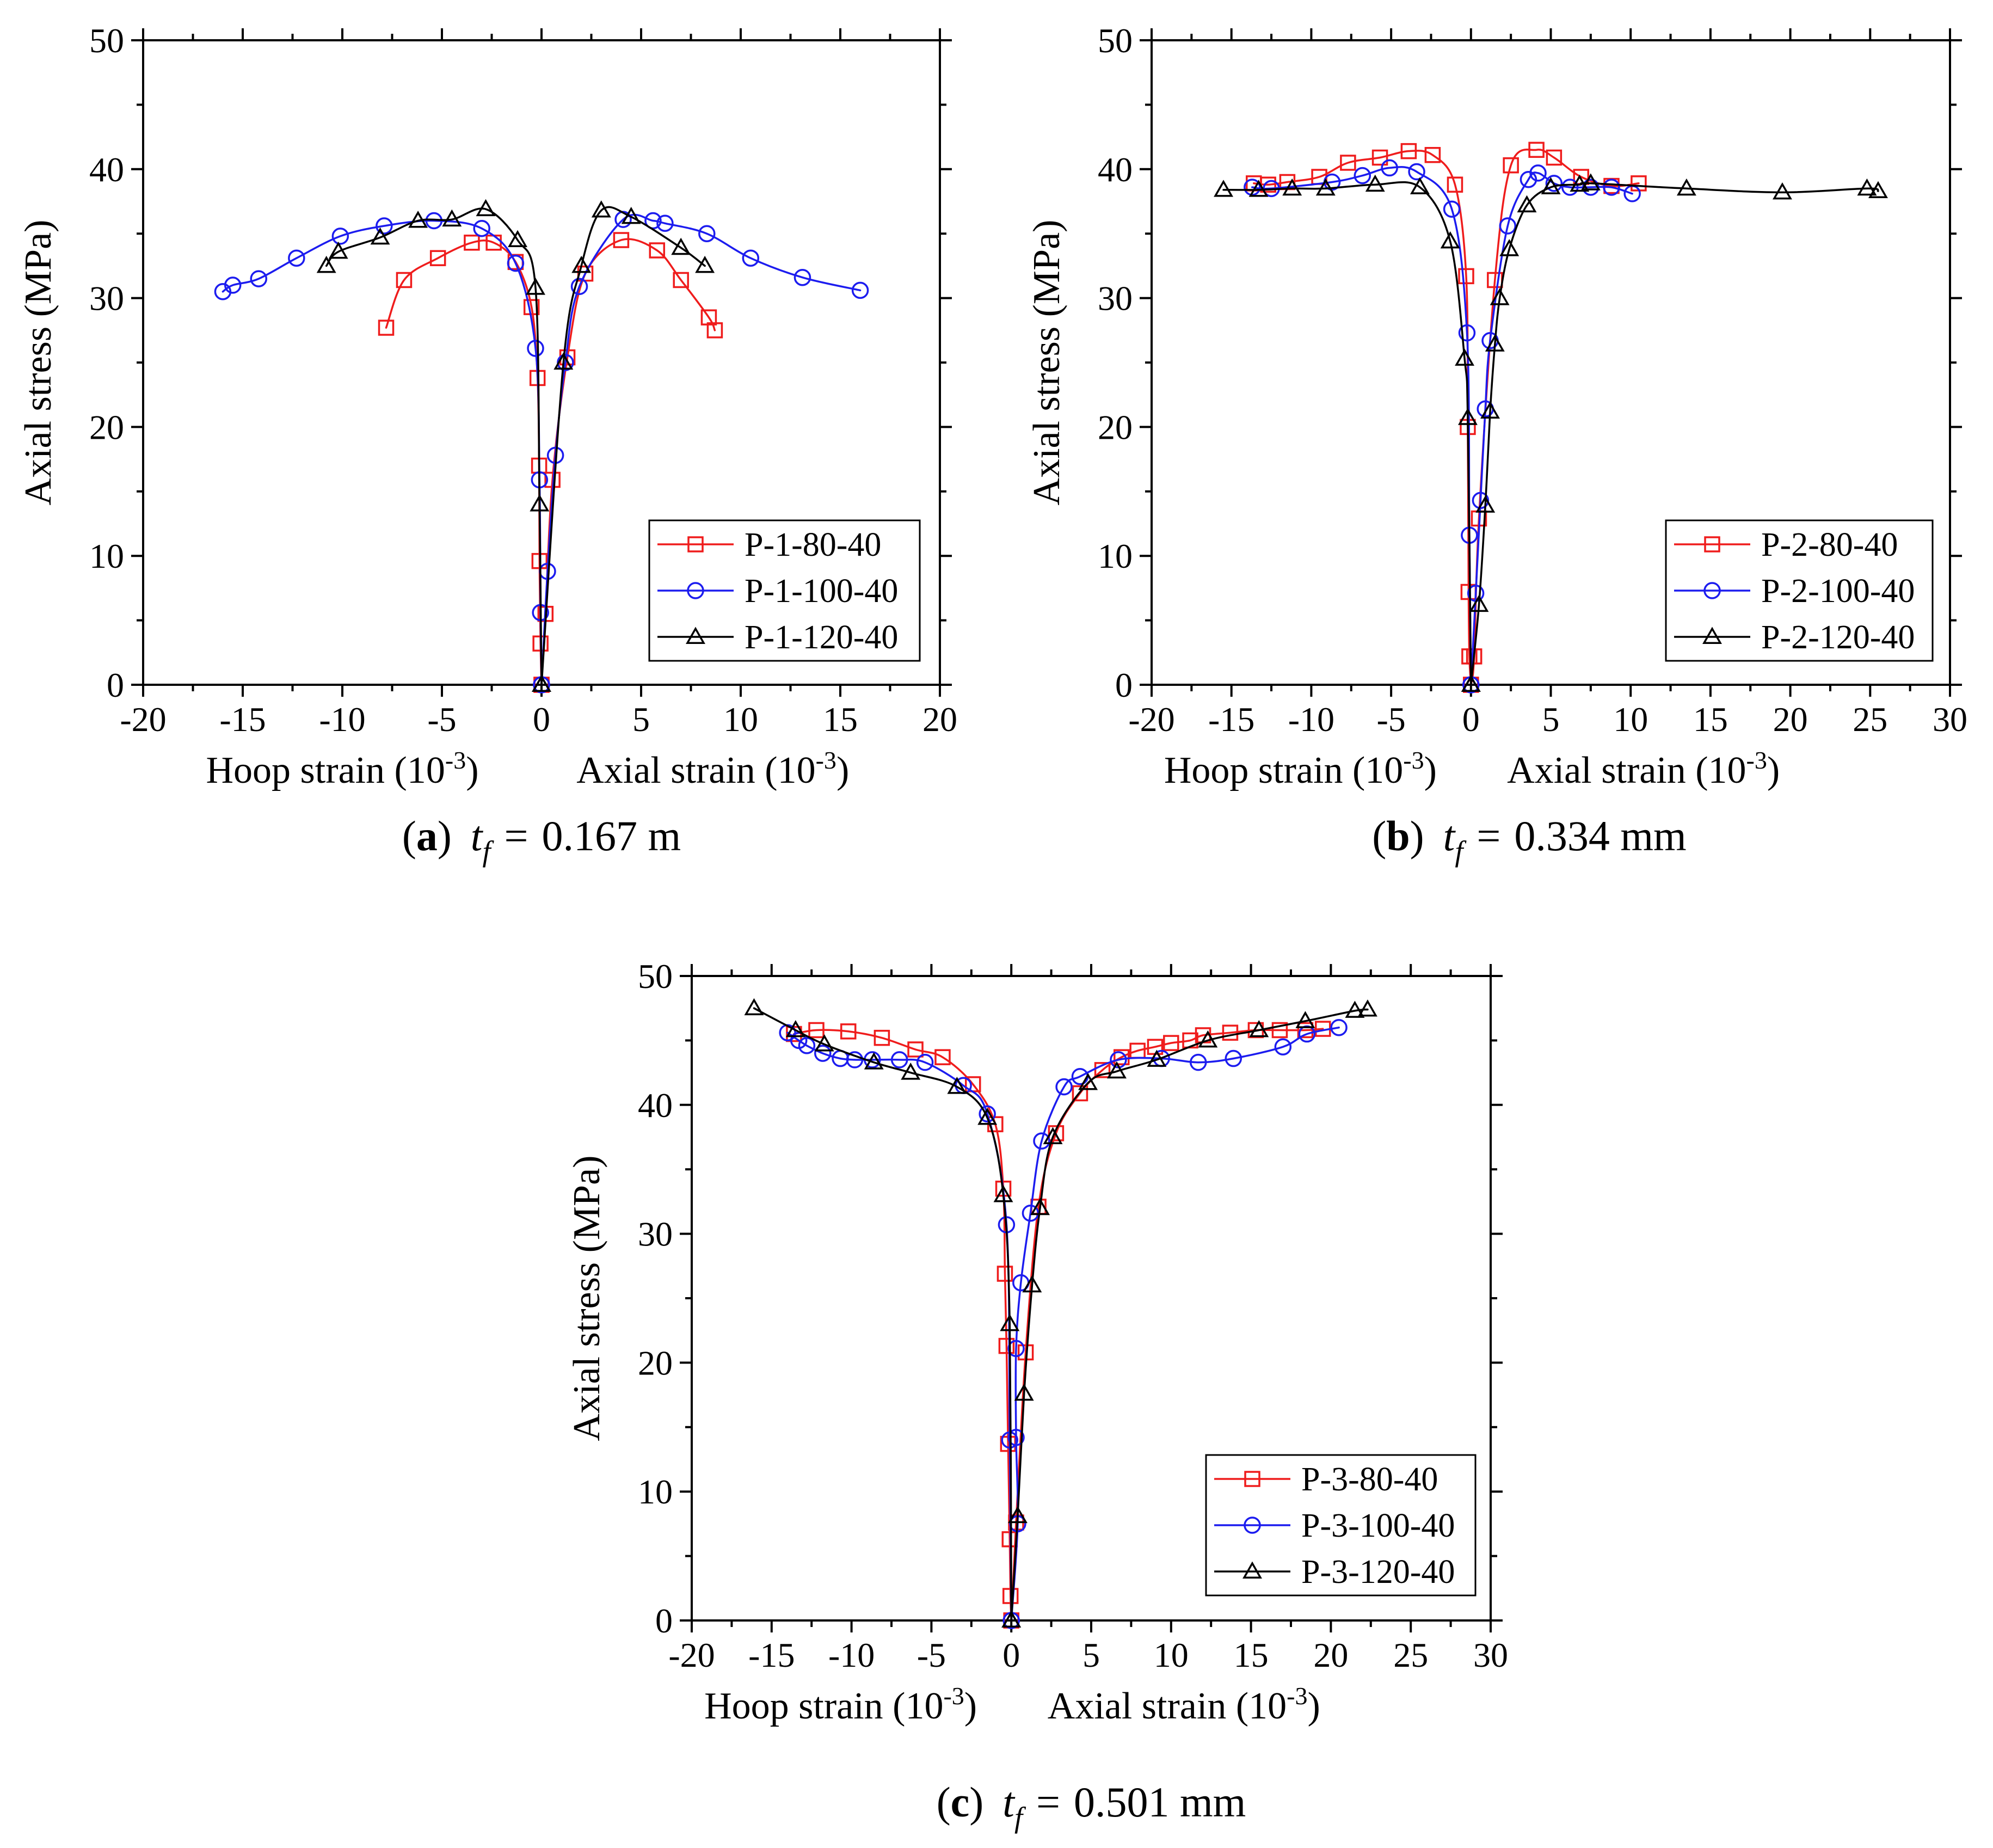  What do you see at coordinates (1115, 169) in the screenshot?
I see `y-tick-label: 40` at bounding box center [1115, 169].